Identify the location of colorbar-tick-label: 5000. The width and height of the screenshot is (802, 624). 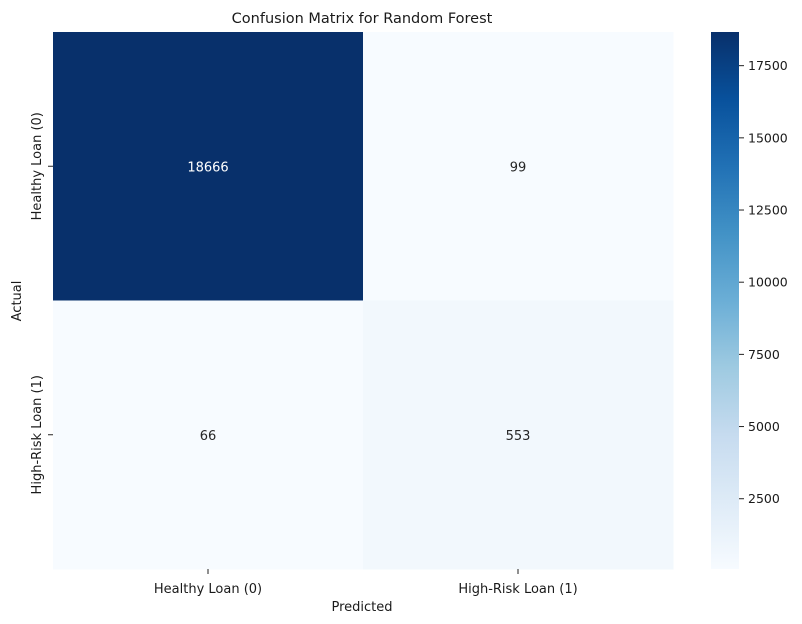
(764, 426).